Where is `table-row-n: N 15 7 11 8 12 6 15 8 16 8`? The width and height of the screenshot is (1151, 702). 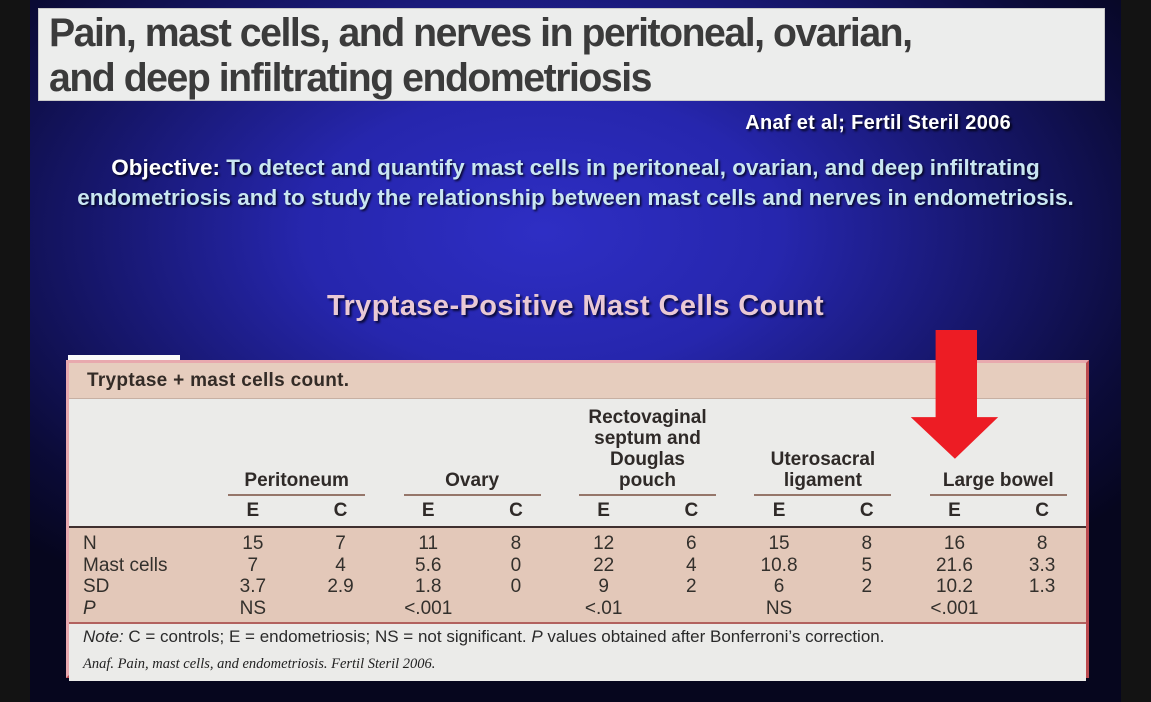
table-row-n: N 15 7 11 8 12 6 15 8 16 8 is located at coordinates (565, 543).